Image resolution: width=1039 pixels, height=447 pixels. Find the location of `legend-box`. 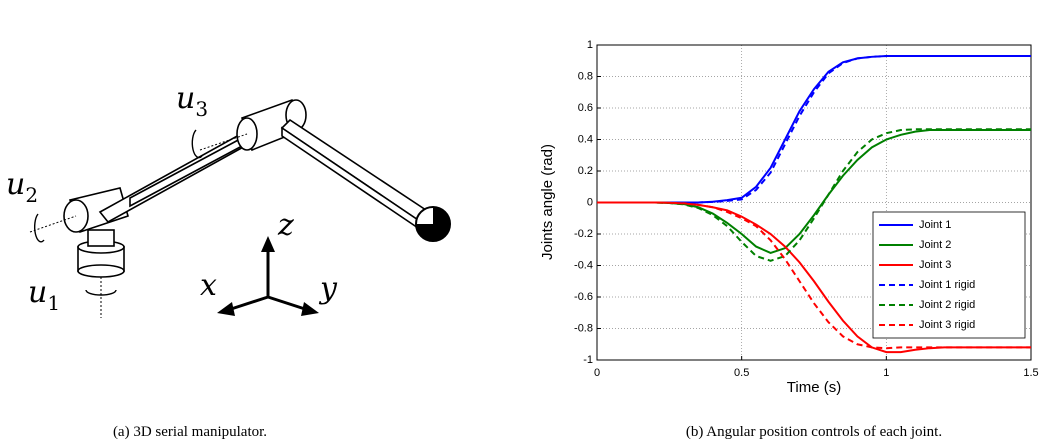

legend-box is located at coordinates (949, 275).